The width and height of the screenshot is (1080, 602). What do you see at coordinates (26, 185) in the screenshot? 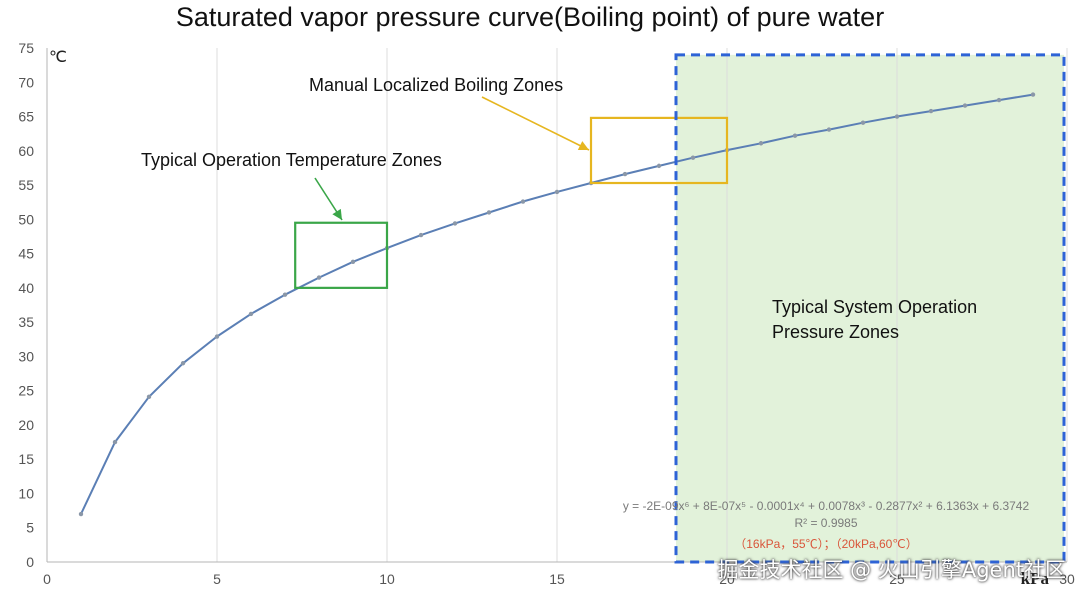
I see `y-tick-label: 55` at bounding box center [26, 185].